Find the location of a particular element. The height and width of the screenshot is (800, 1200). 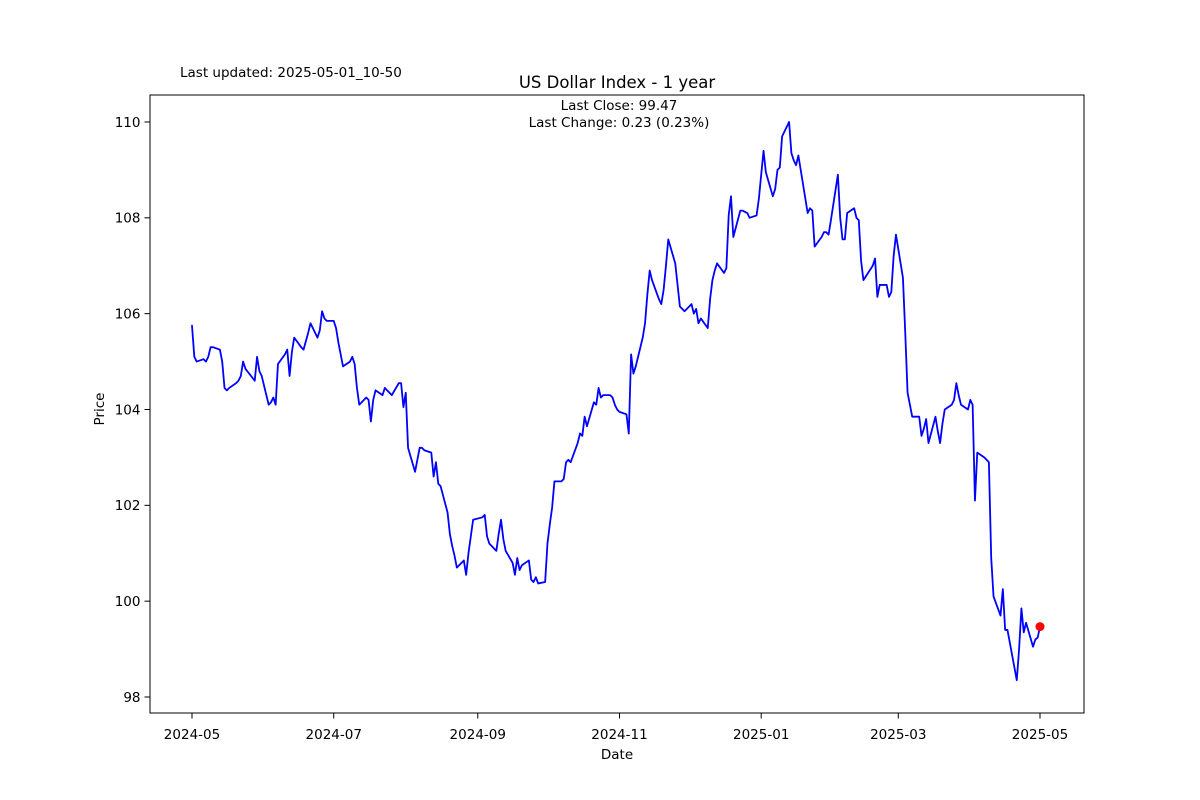

y-tick-label: 100 is located at coordinates (128, 602).